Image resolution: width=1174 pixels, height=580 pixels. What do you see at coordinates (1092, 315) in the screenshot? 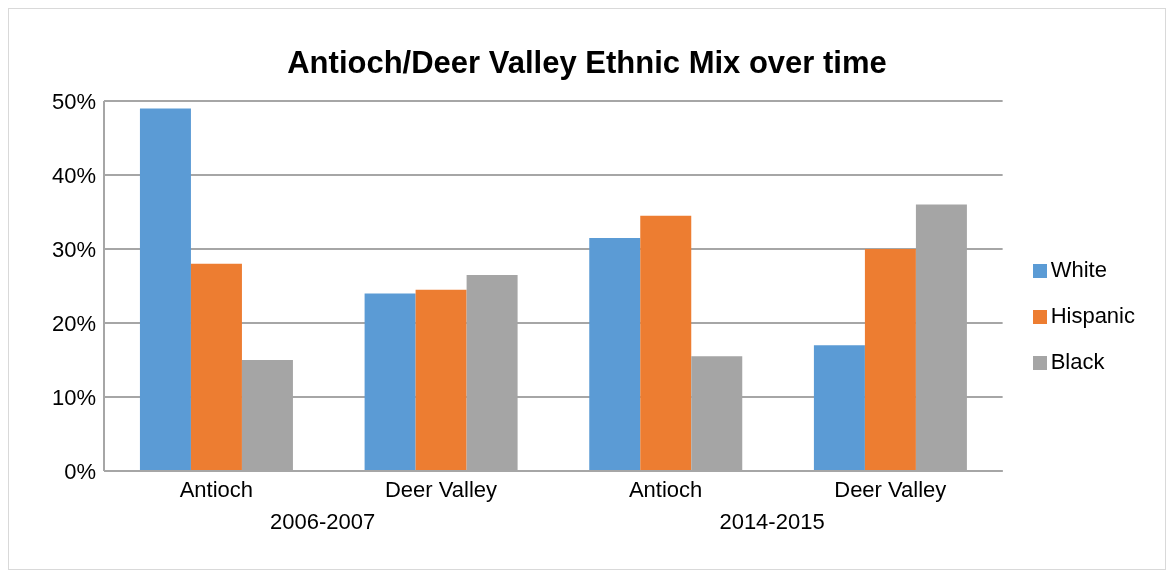
I see `legend-label: Hispanic` at bounding box center [1092, 315].